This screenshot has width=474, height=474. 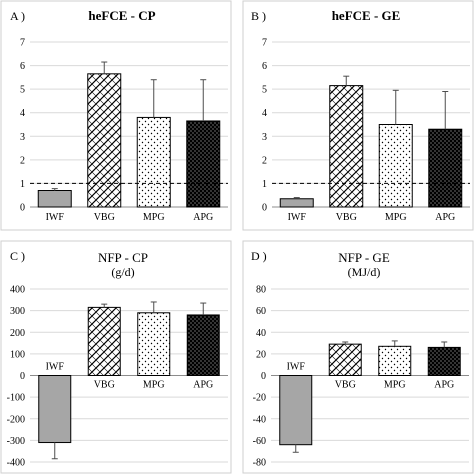 I want to click on panel-c-title: NFP - CP, so click(x=123, y=257).